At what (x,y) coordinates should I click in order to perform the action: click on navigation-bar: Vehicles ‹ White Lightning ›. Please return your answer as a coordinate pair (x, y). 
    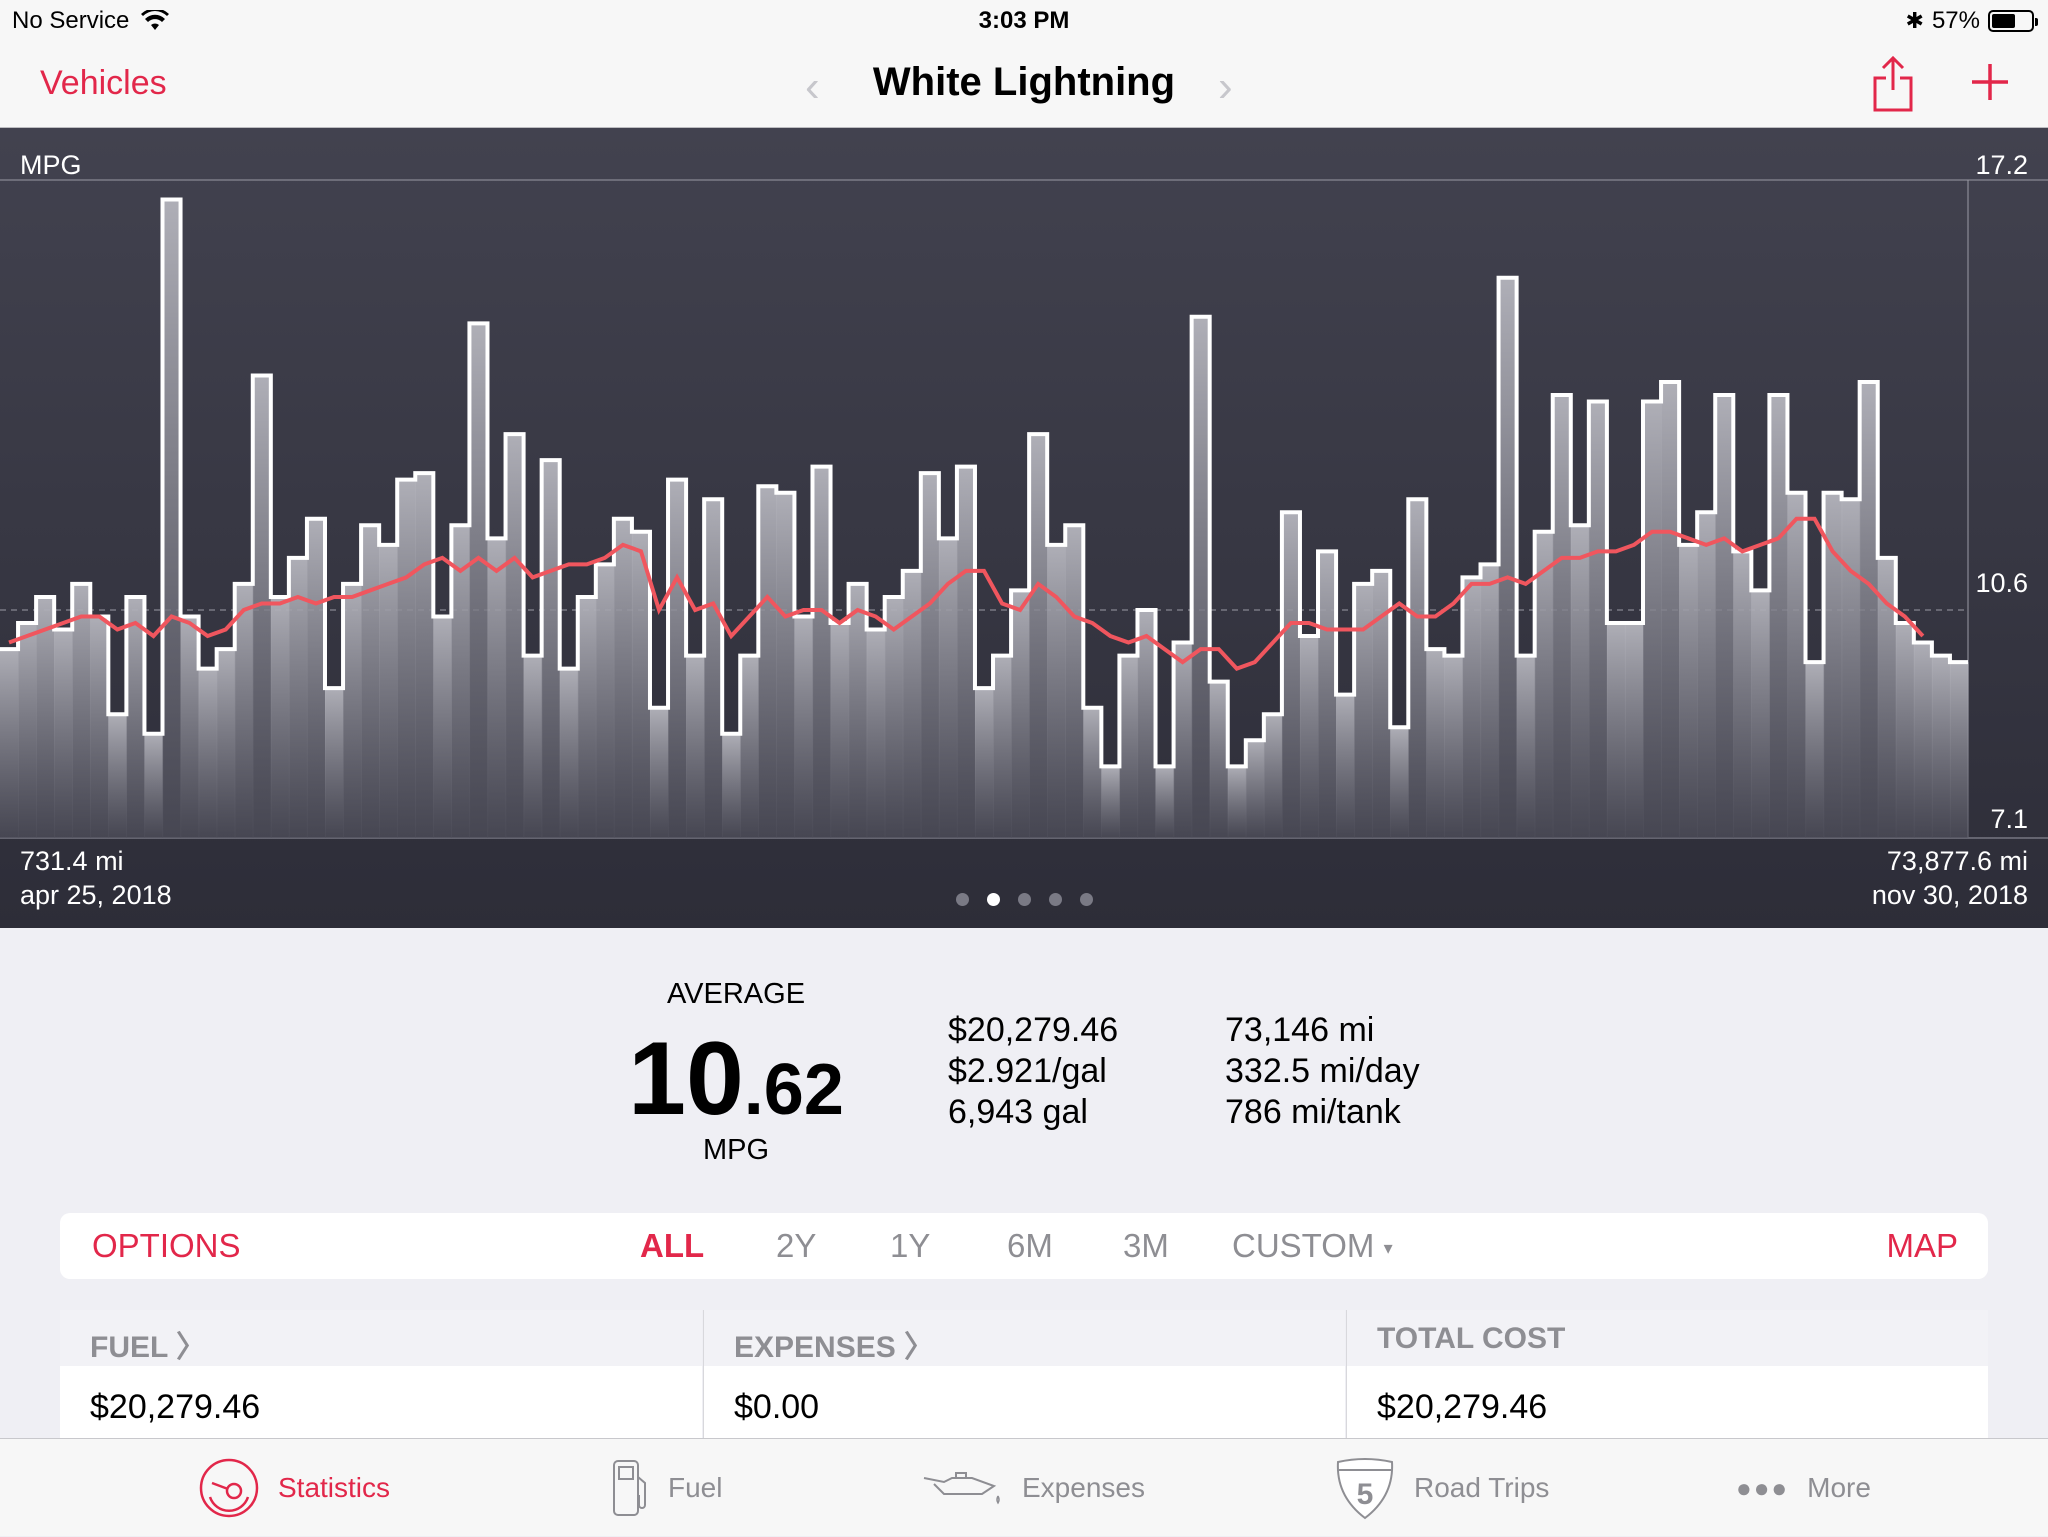
    Looking at the image, I should click on (1024, 85).